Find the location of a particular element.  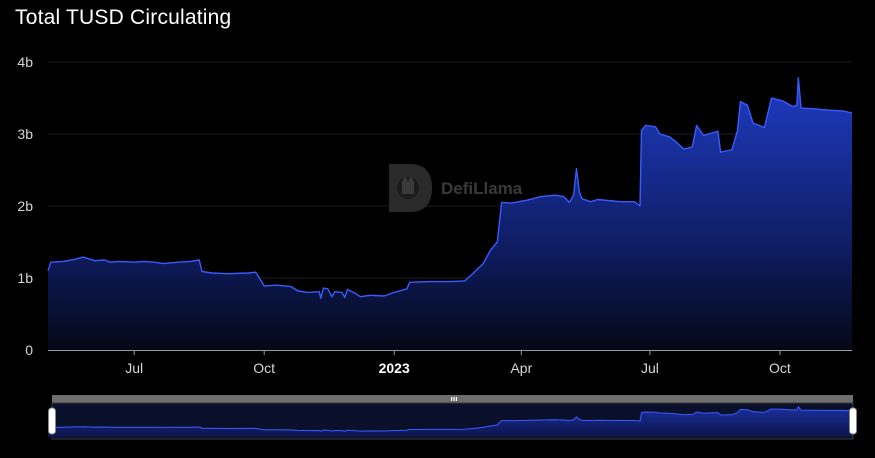

brush-preview-line is located at coordinates (450, 418).